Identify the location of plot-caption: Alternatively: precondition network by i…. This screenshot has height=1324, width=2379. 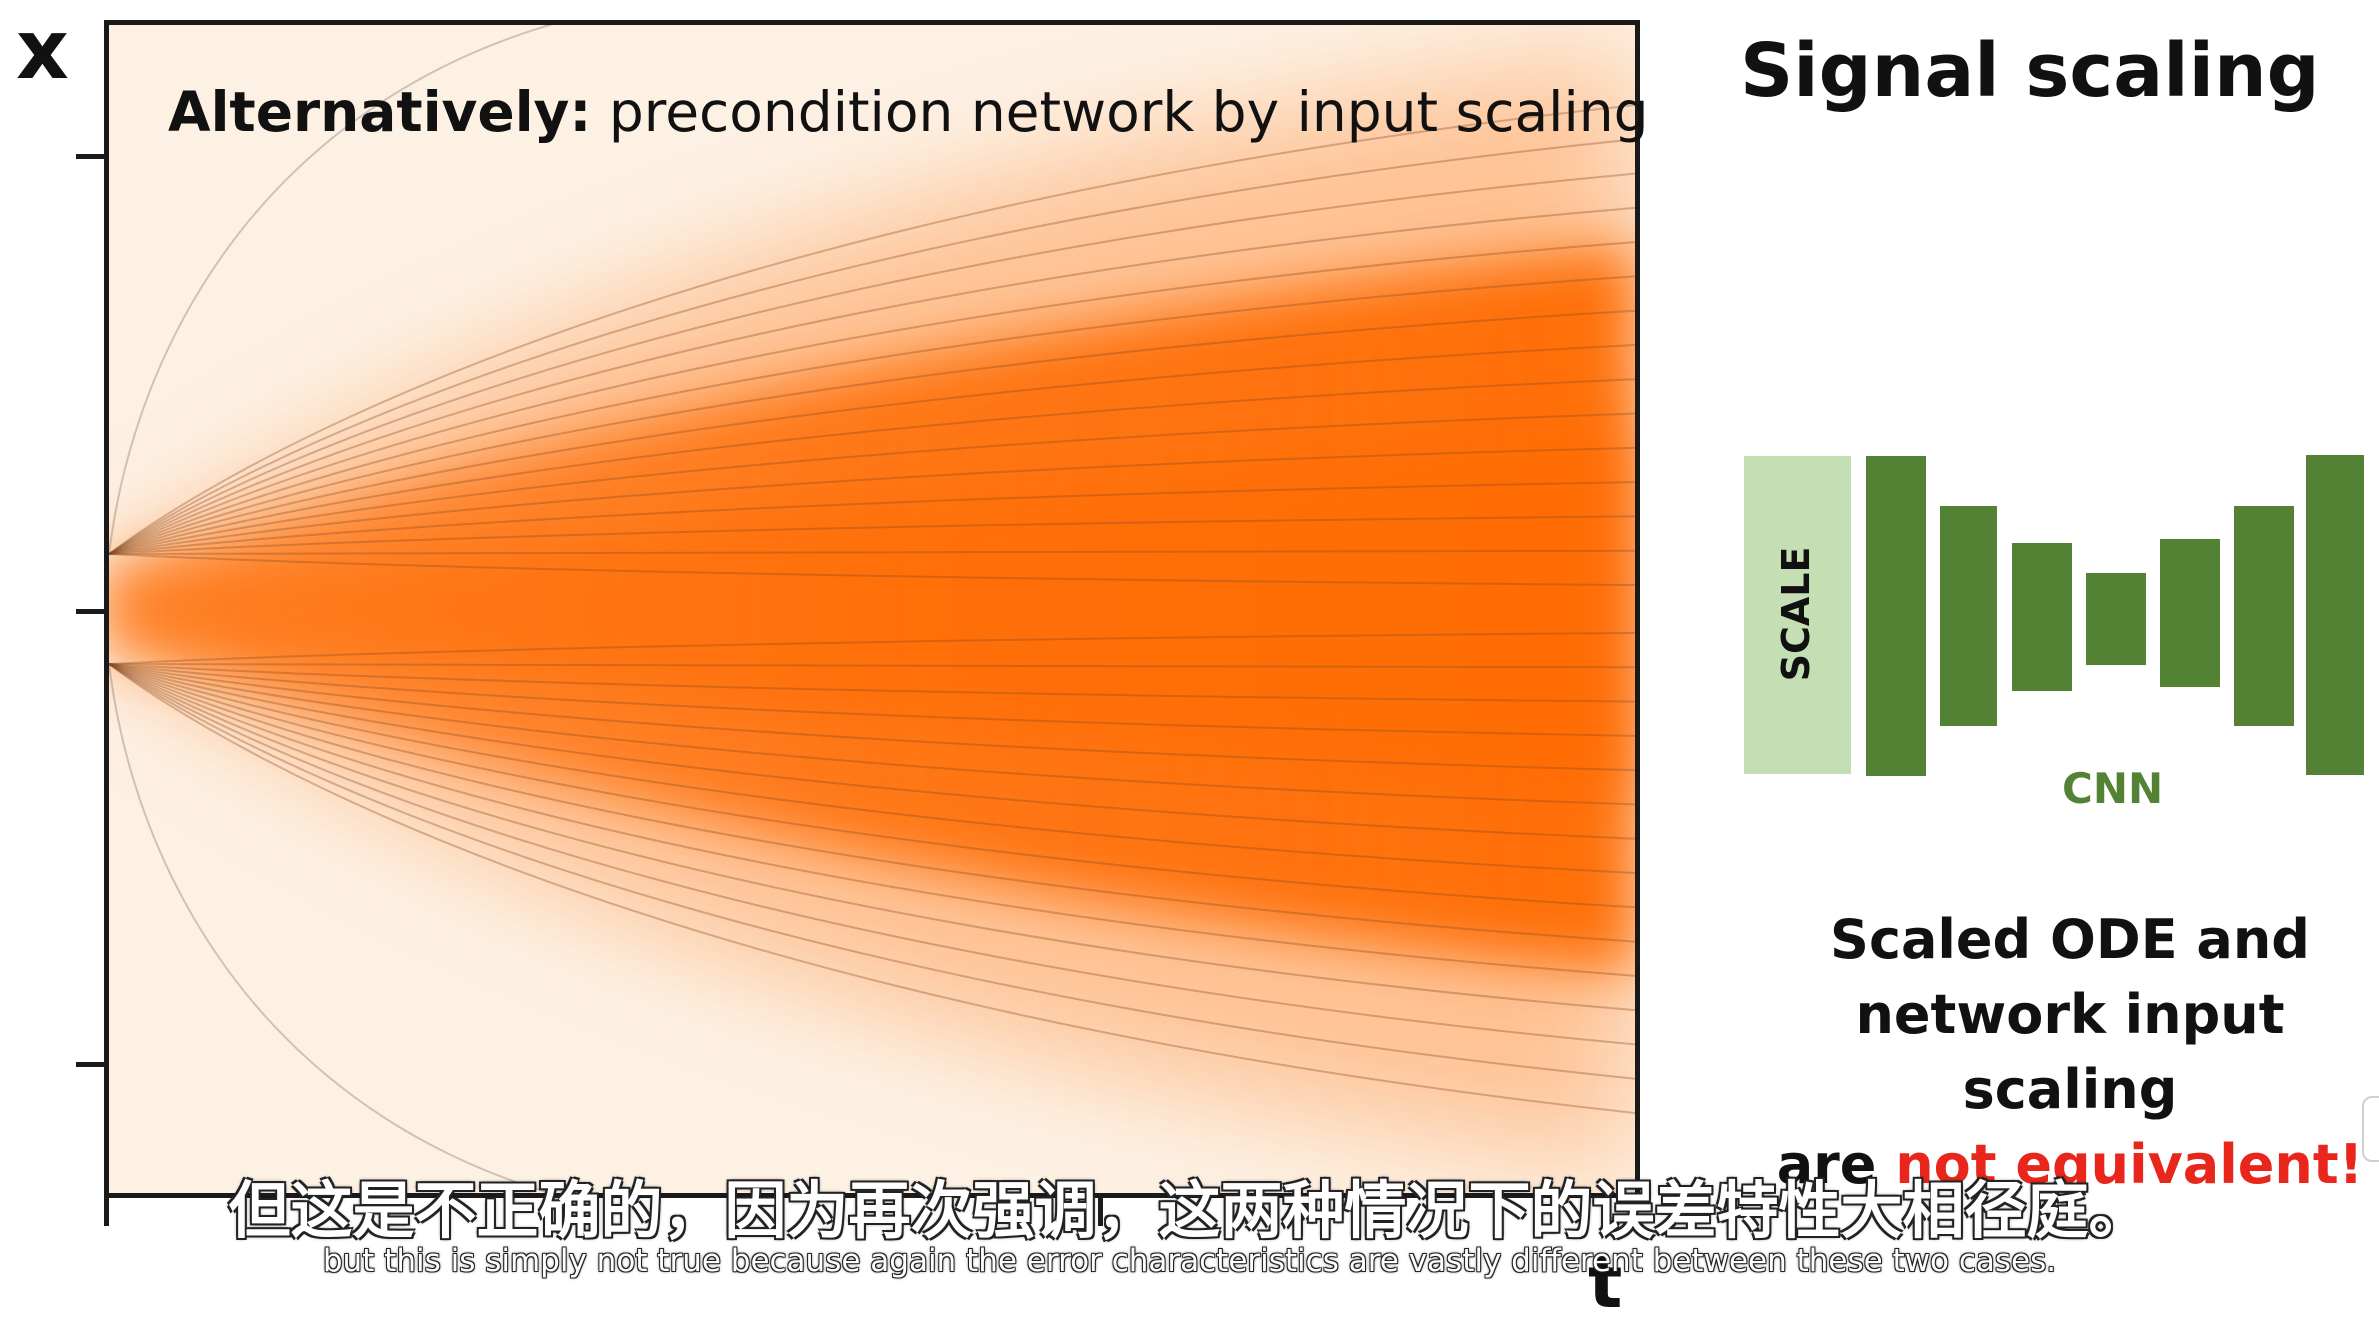
(908, 112).